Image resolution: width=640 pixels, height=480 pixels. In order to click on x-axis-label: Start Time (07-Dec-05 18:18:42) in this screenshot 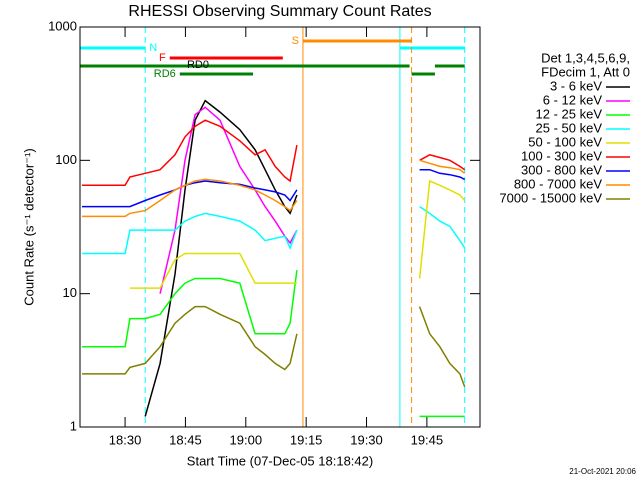, I will do `click(280, 460)`.